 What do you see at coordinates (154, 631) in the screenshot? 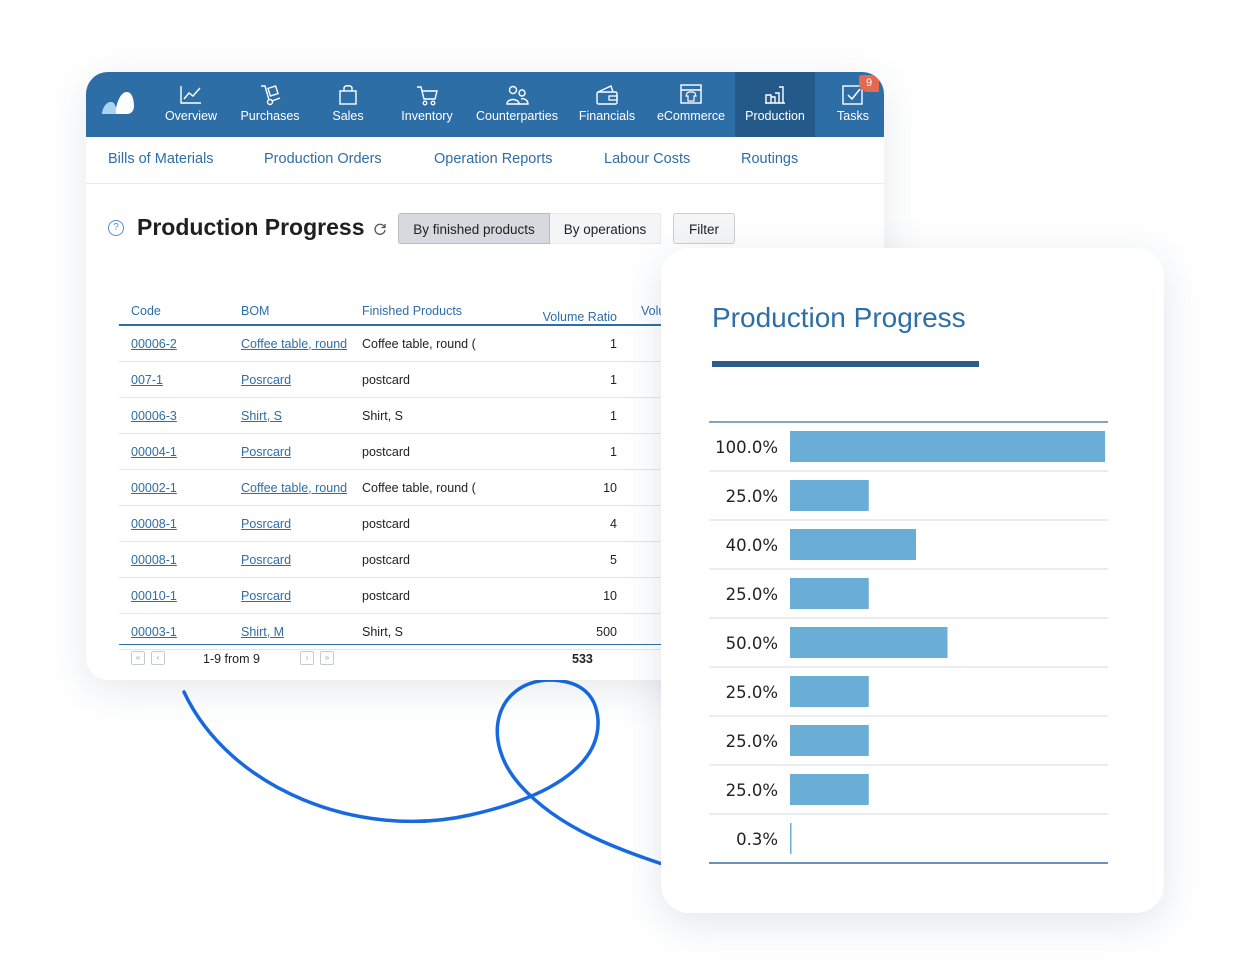
I see `code-link: 00003-1` at bounding box center [154, 631].